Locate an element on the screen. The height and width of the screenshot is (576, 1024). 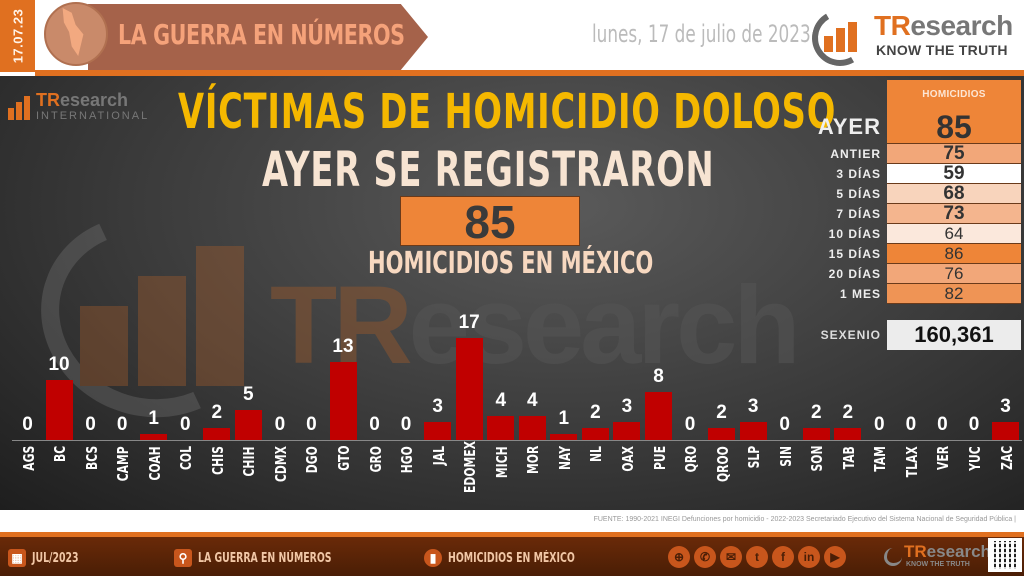
bar-category-label: SON is located at coordinates (817, 459).